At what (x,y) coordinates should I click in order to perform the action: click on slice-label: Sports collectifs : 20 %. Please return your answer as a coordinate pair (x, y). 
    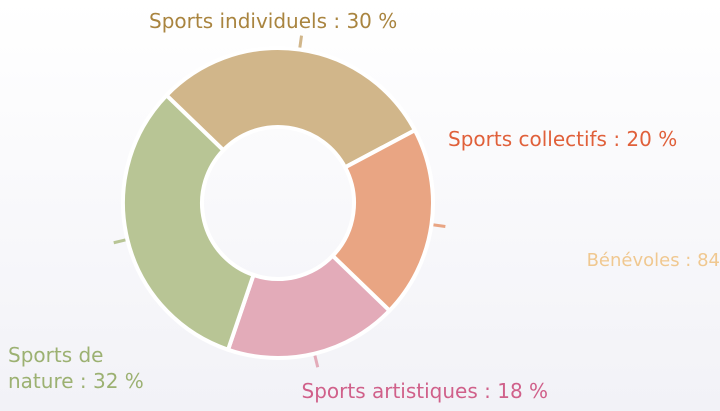
    Looking at the image, I should click on (563, 139).